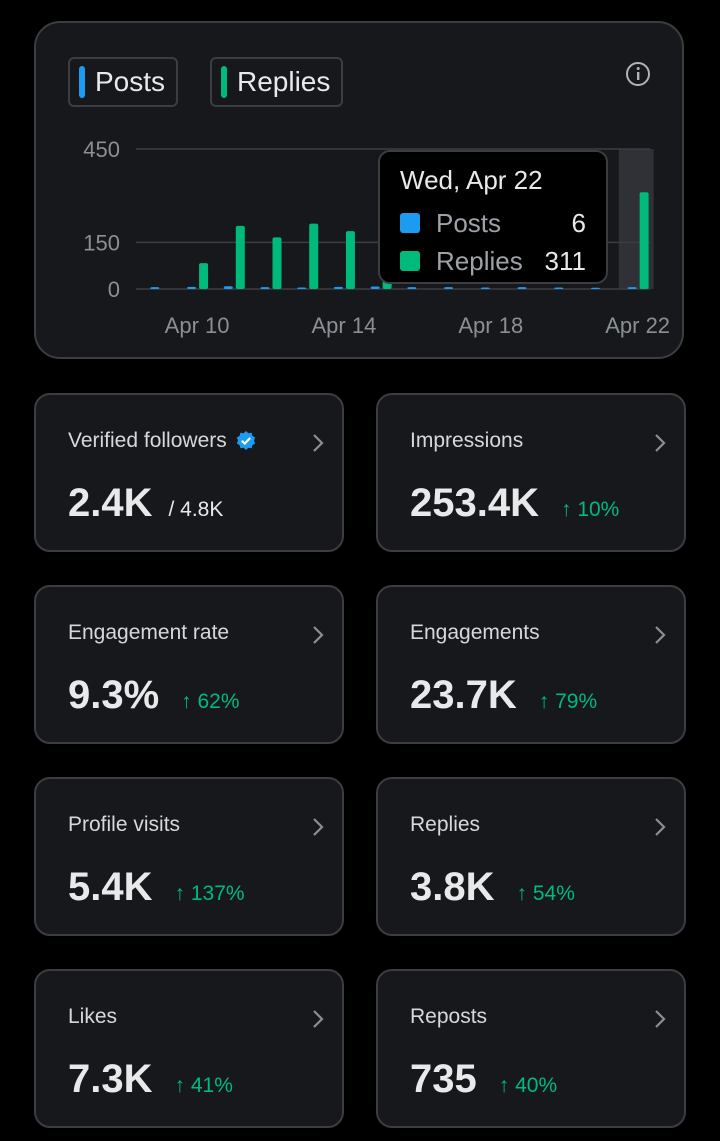  I want to click on stat-value-row: 735 ↑ 40%, so click(483, 1079).